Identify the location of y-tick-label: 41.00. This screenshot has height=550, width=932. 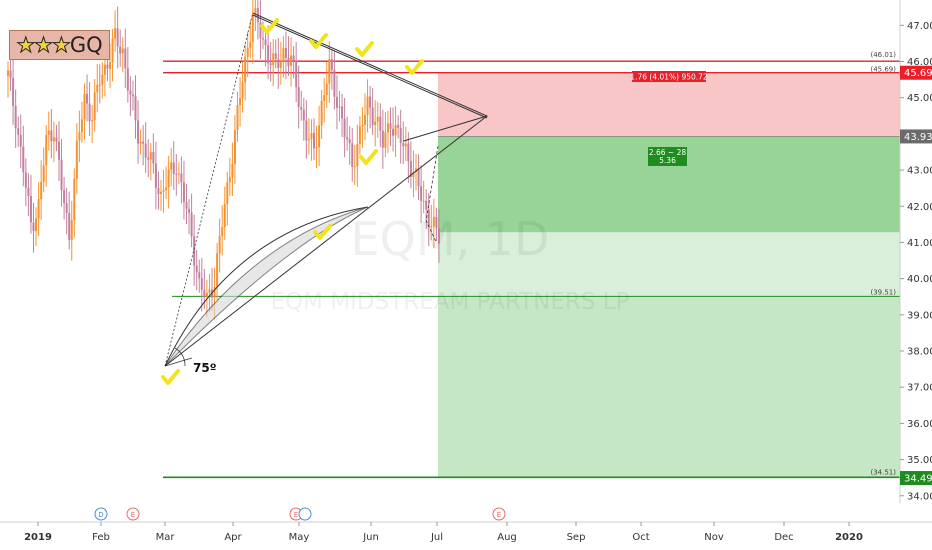
(919, 243).